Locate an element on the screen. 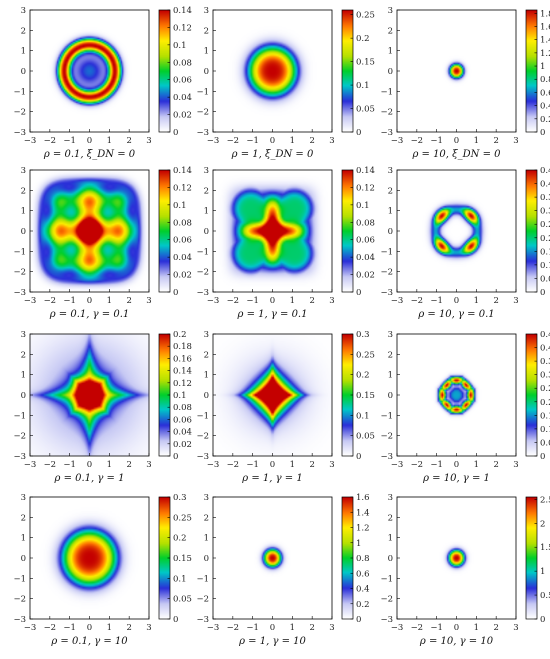  colorbar-tick-label: 0.16 is located at coordinates (182, 359).